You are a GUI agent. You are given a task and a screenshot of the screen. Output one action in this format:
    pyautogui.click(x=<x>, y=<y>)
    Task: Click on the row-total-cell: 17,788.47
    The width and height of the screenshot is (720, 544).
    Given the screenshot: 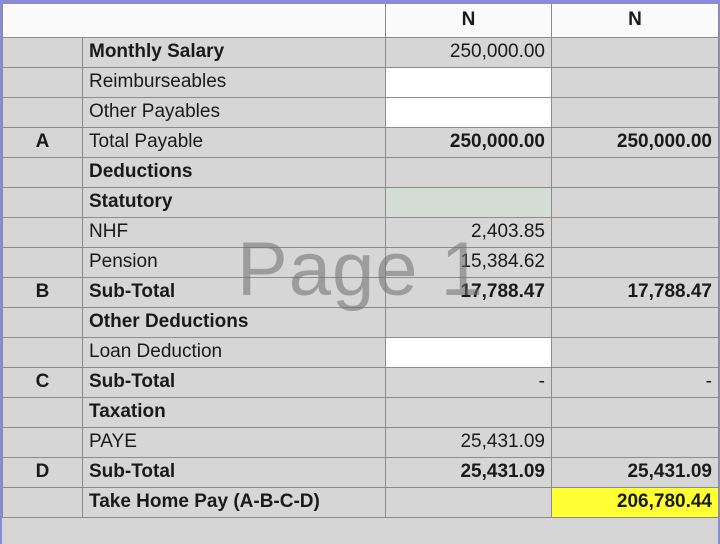 What is the action you would take?
    pyautogui.click(x=635, y=292)
    